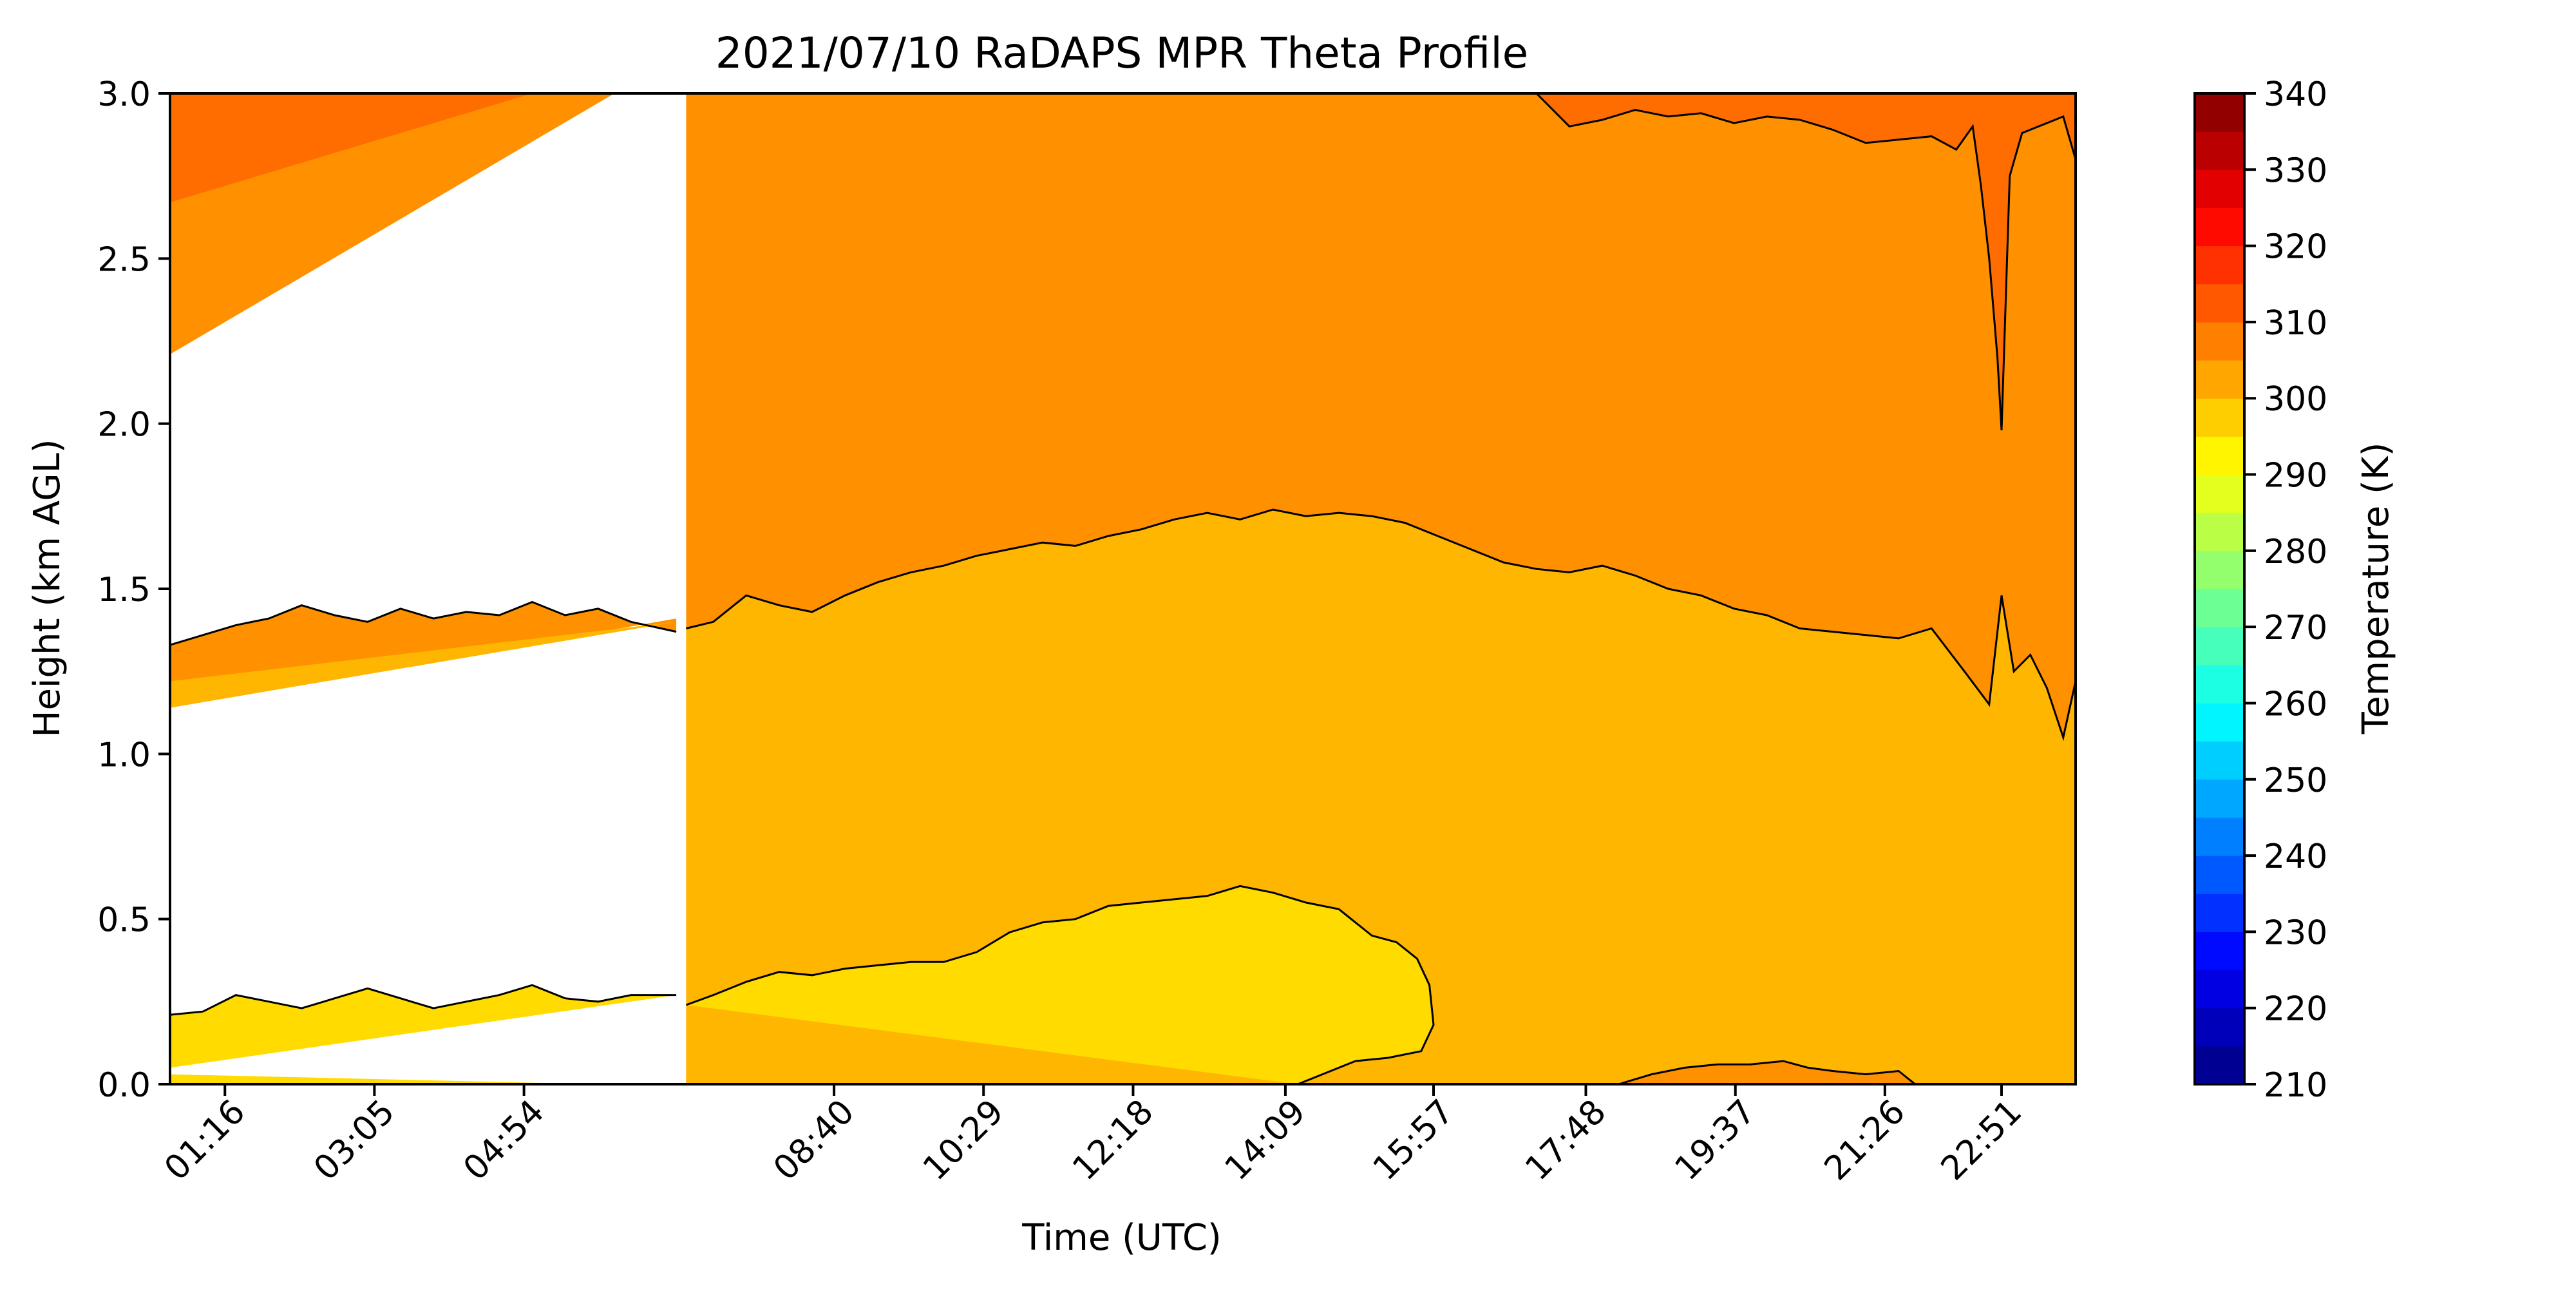  What do you see at coordinates (2295, 932) in the screenshot?
I see `colorbar-tick-label: 230` at bounding box center [2295, 932].